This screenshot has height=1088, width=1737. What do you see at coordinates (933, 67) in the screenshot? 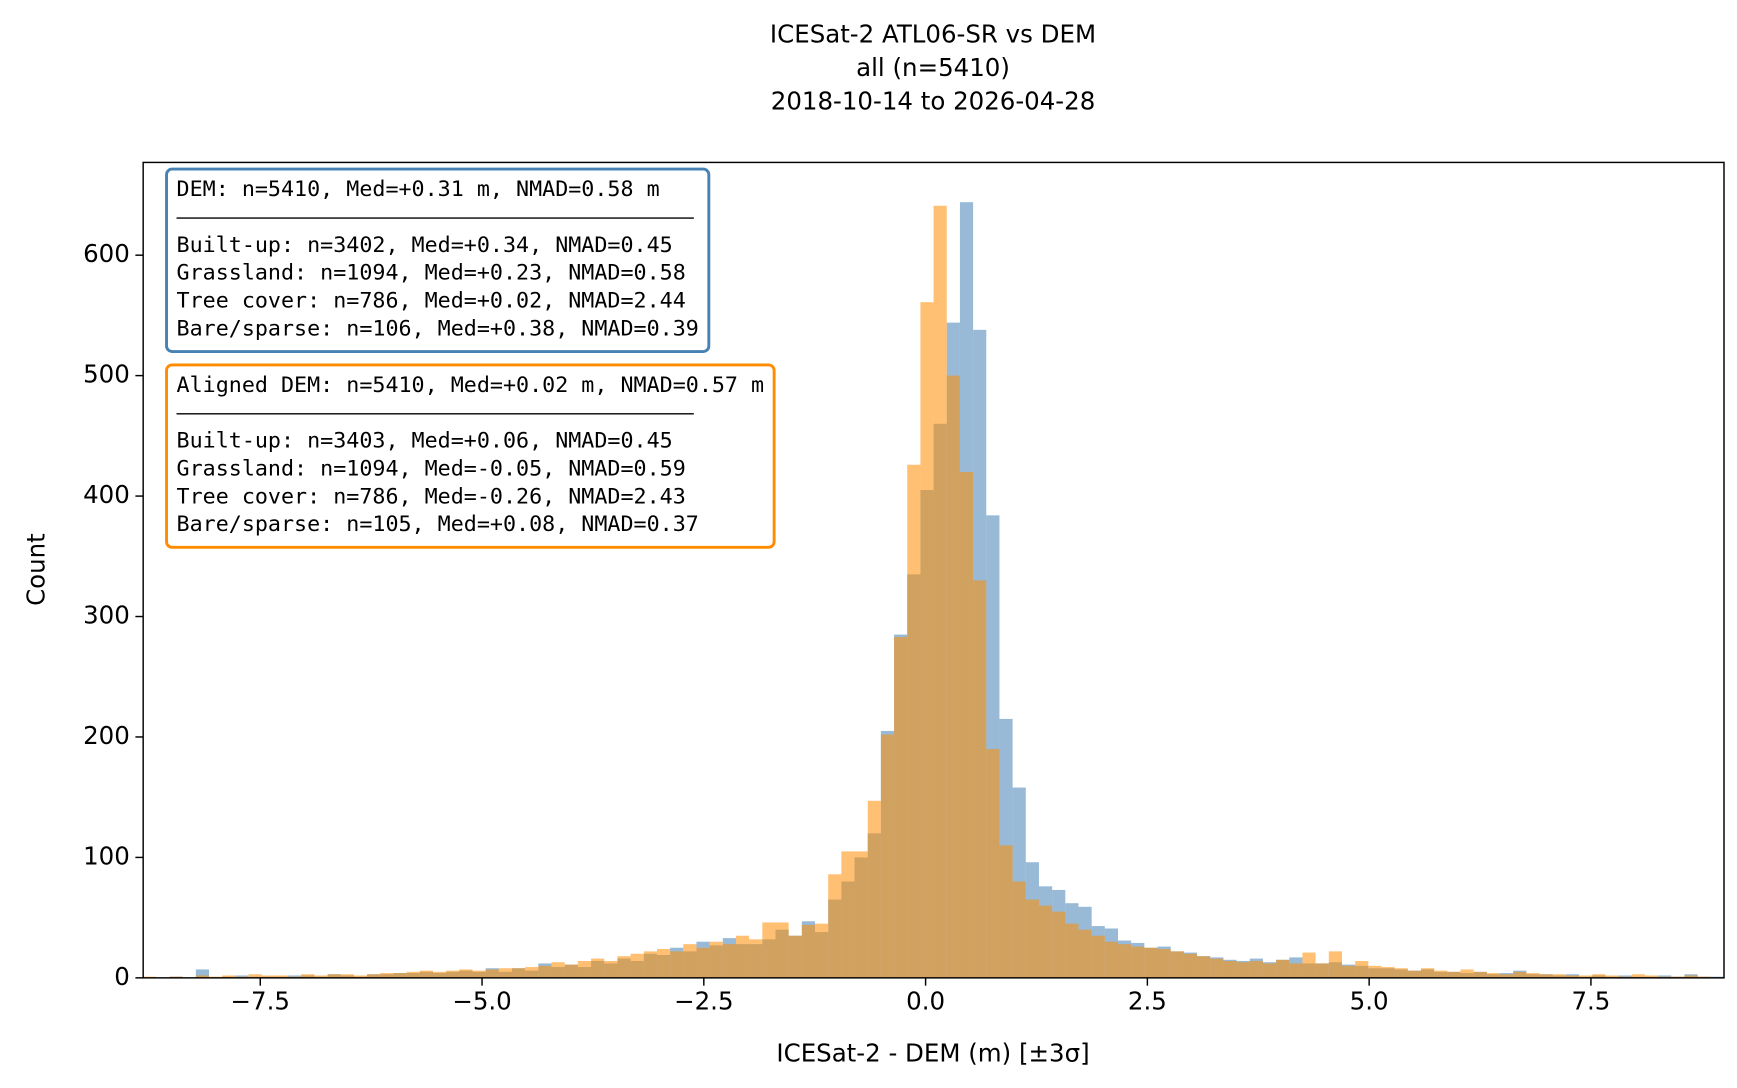
I see `chart-subtitle: all (n=5410)` at bounding box center [933, 67].